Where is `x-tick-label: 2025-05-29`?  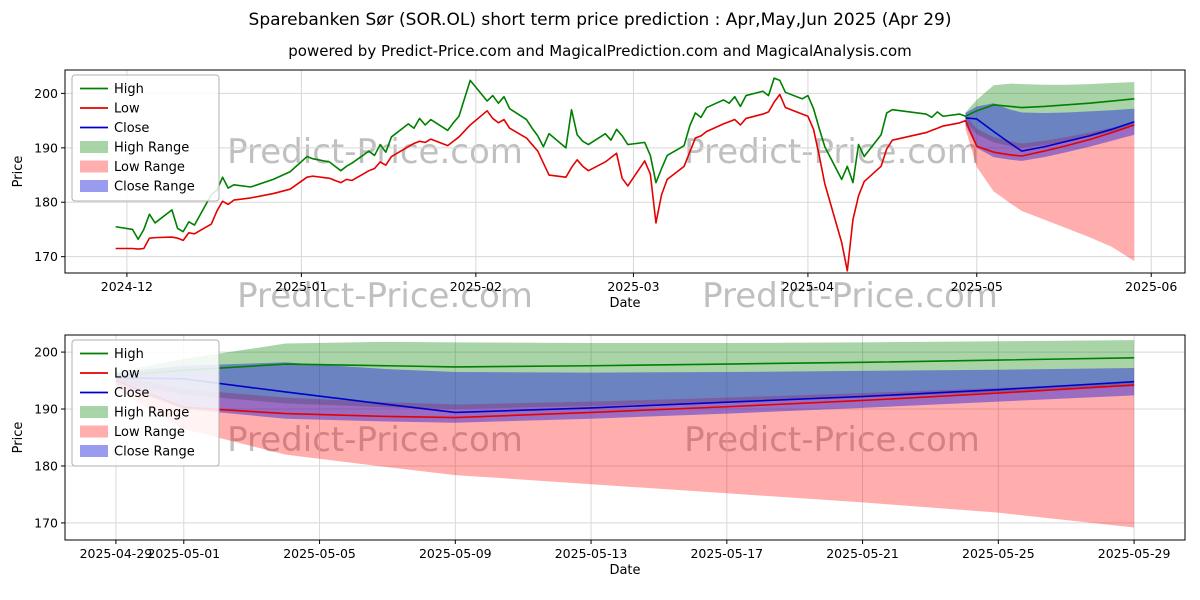 x-tick-label: 2025-05-29 is located at coordinates (1134, 553).